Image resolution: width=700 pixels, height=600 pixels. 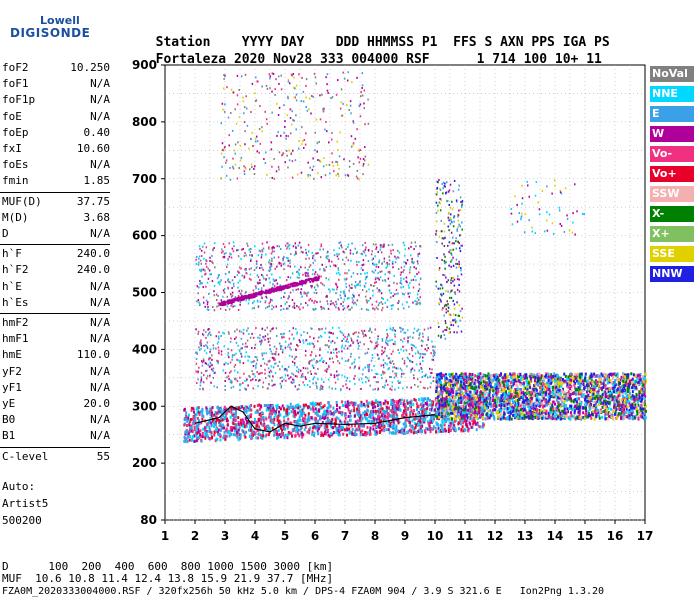 I want to click on header-label-yyyy: YYYY, so click(x=257, y=42).